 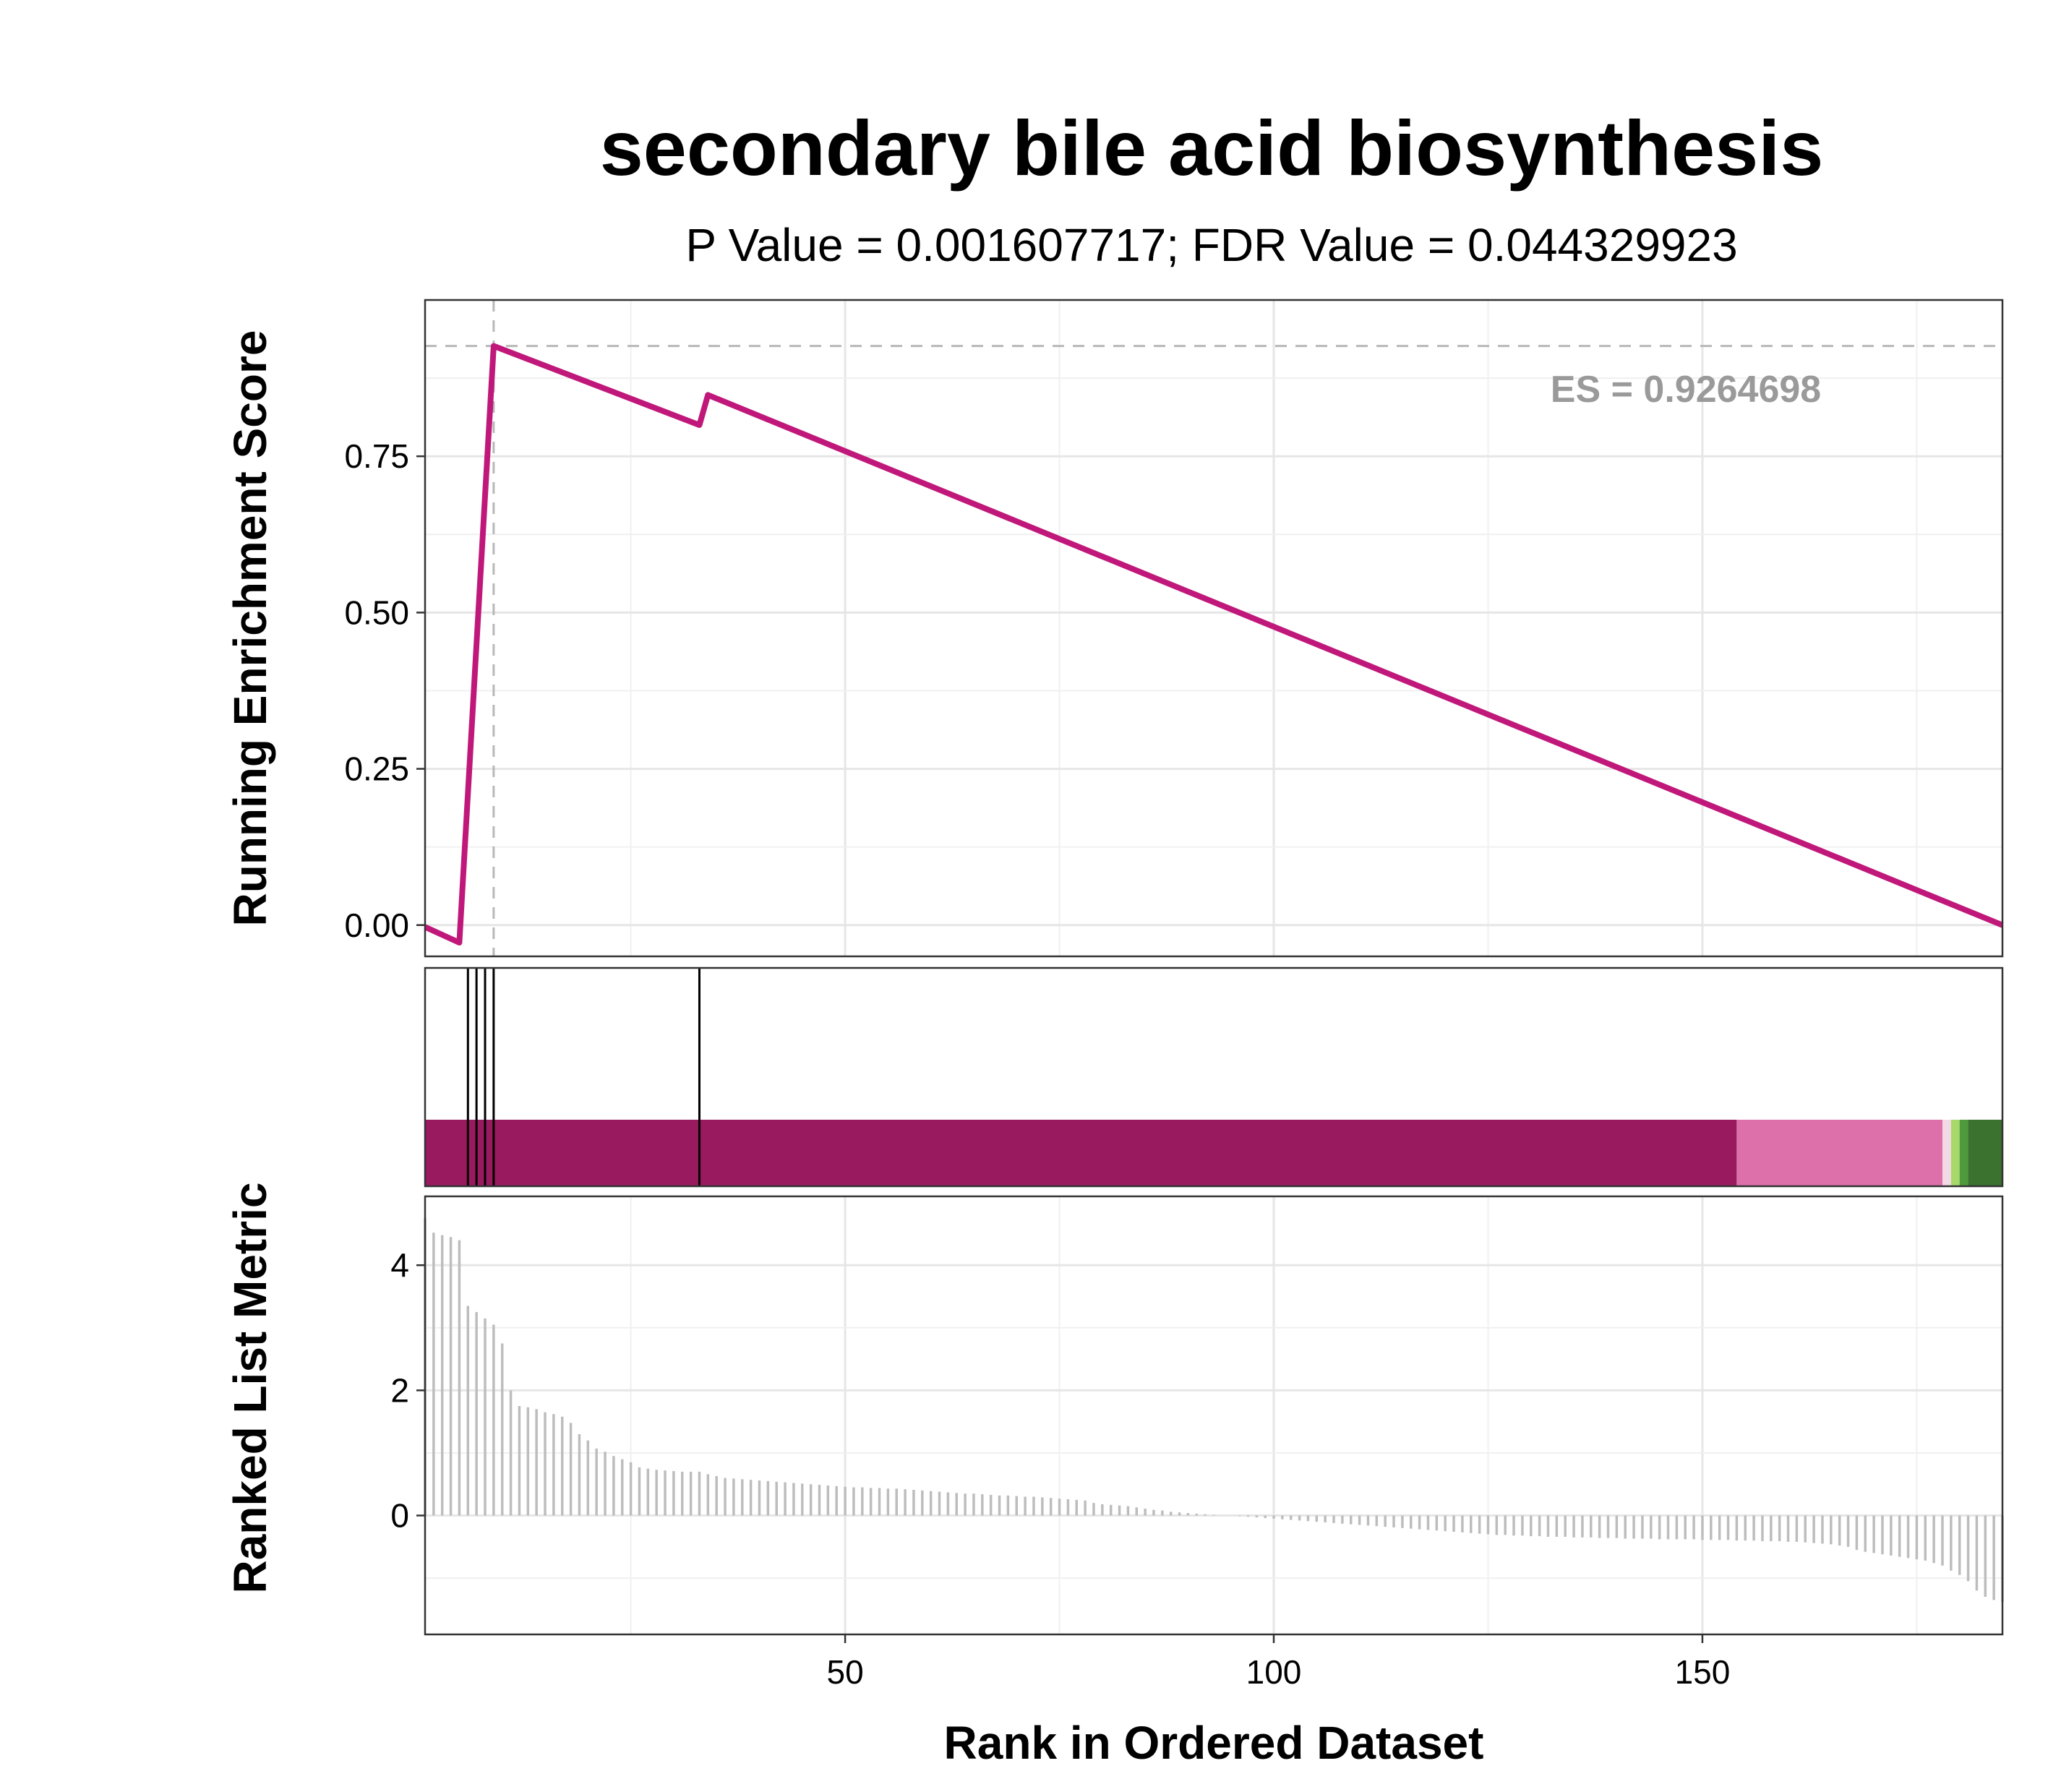 I want to click on x-axis-label: Rank in Ordered Dataset, so click(x=1214, y=1743).